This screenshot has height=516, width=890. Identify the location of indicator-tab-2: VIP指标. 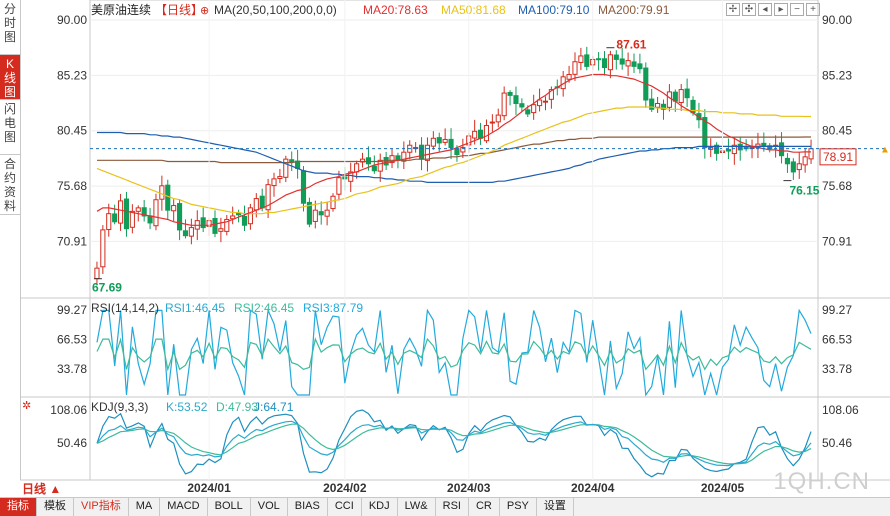
(101, 507).